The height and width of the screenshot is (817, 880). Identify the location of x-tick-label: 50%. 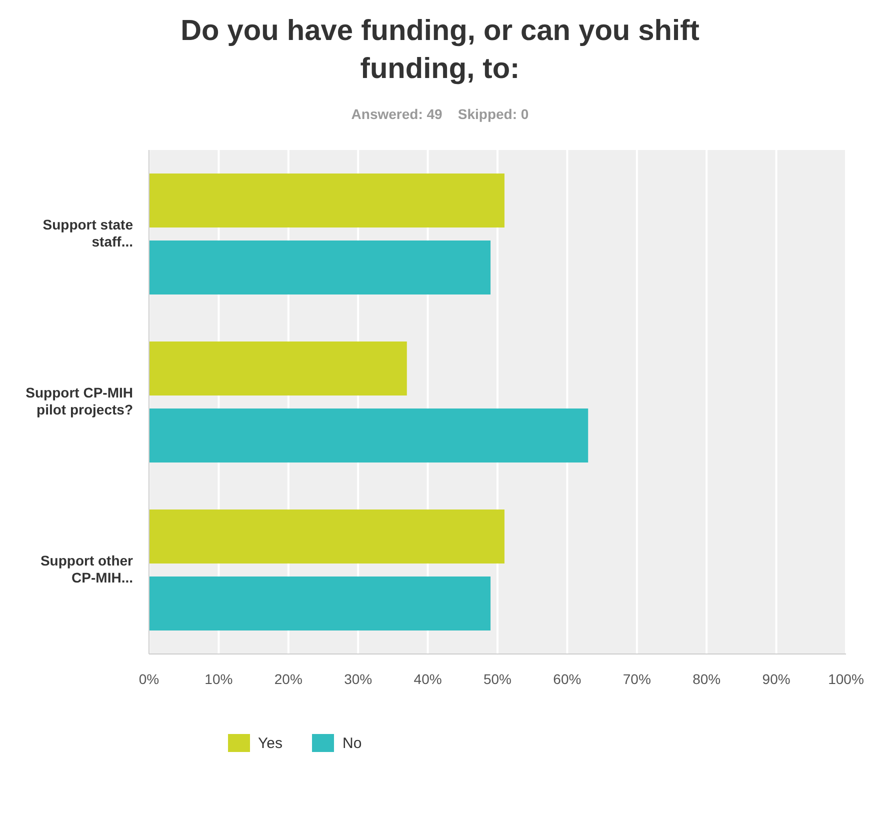
(497, 678).